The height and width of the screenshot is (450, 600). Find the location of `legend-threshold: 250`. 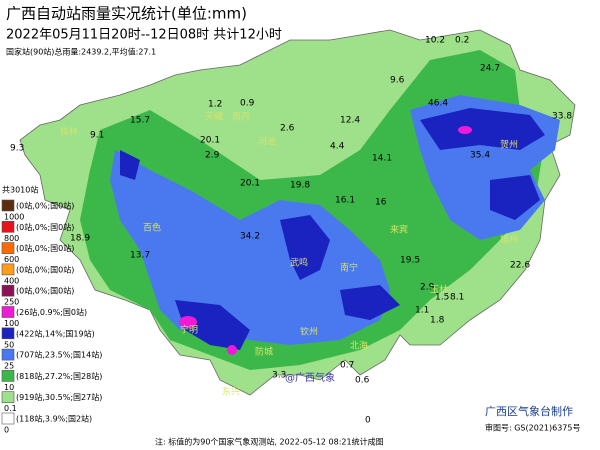

legend-threshold: 250 is located at coordinates (11, 302).